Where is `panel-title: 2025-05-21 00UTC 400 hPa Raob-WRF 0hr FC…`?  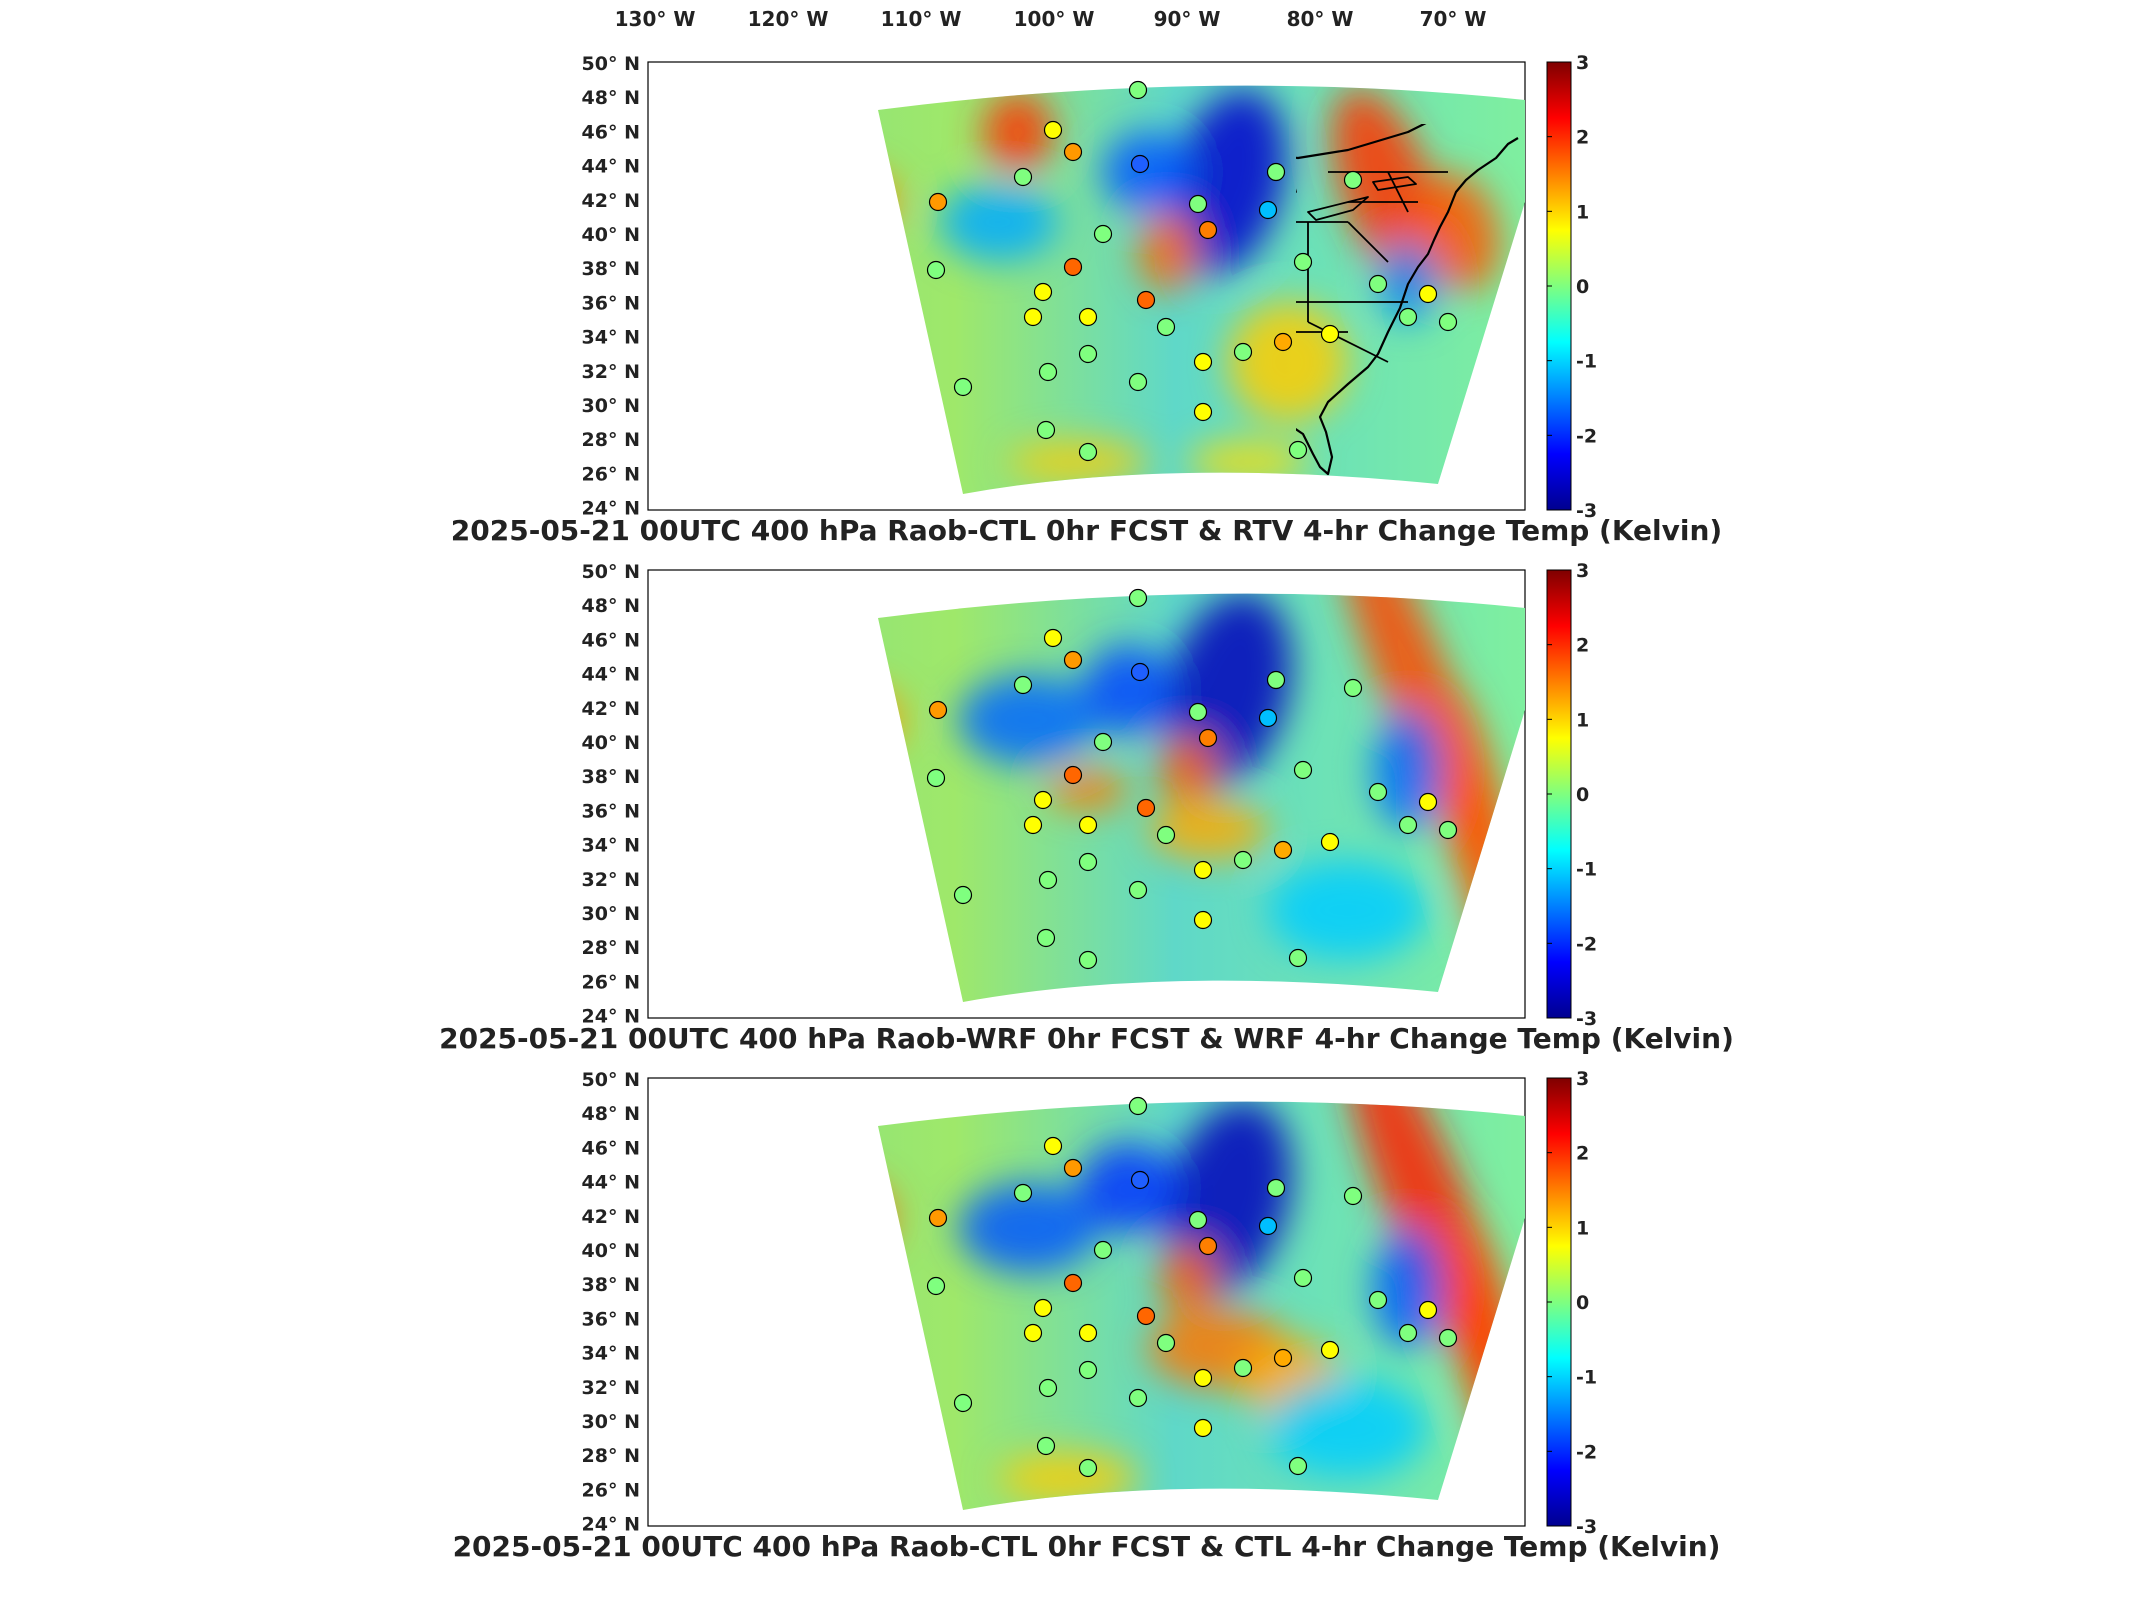 panel-title: 2025-05-21 00UTC 400 hPa Raob-WRF 0hr FC… is located at coordinates (1086, 1038).